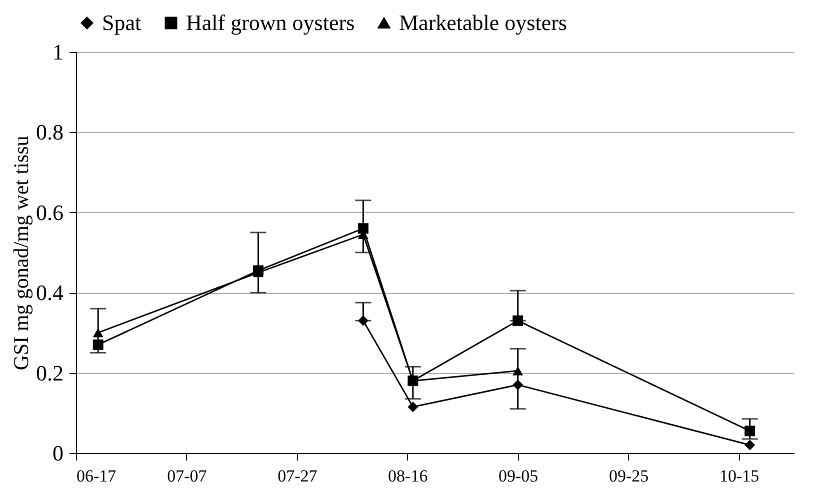 This screenshot has width=814, height=492. Describe the element at coordinates (628, 476) in the screenshot. I see `x-tick-label: 09-25` at that location.